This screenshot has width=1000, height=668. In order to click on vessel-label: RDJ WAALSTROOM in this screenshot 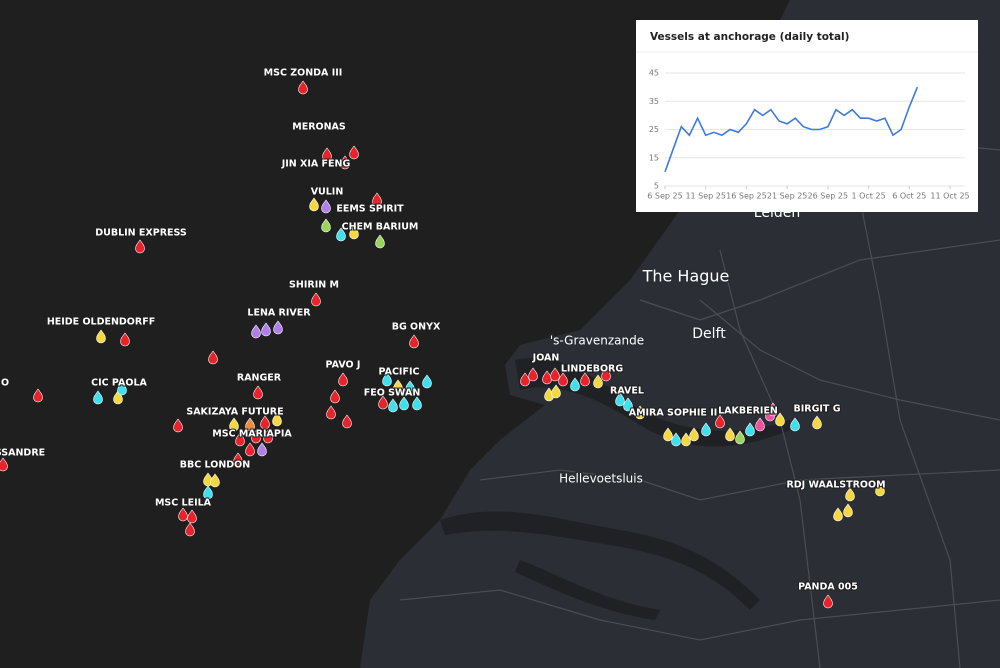, I will do `click(835, 485)`.